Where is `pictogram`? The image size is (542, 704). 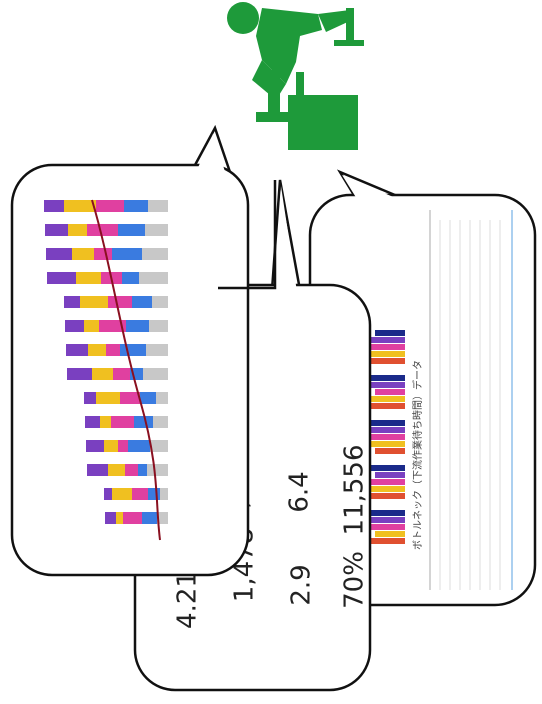
pictogram is located at coordinates (295, 76).